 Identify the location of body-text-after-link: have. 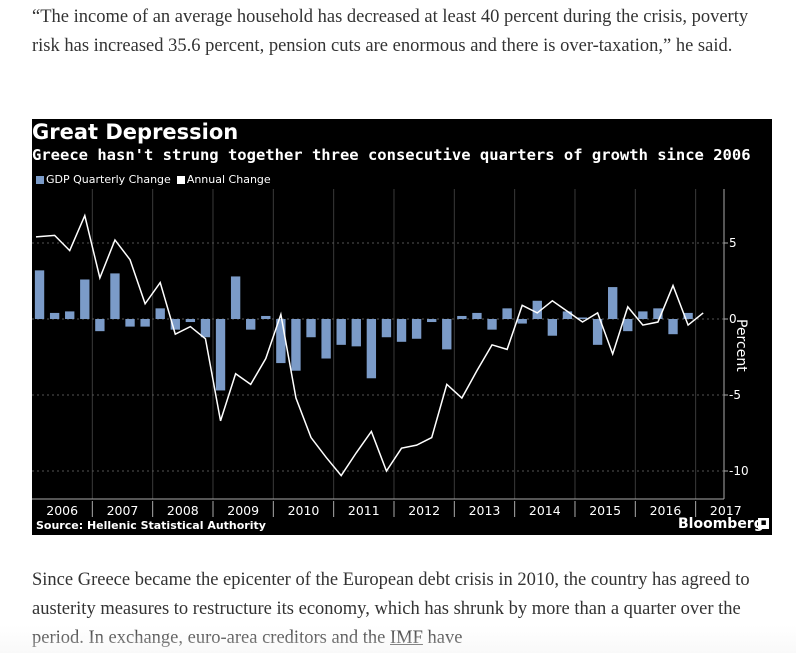
(442, 638).